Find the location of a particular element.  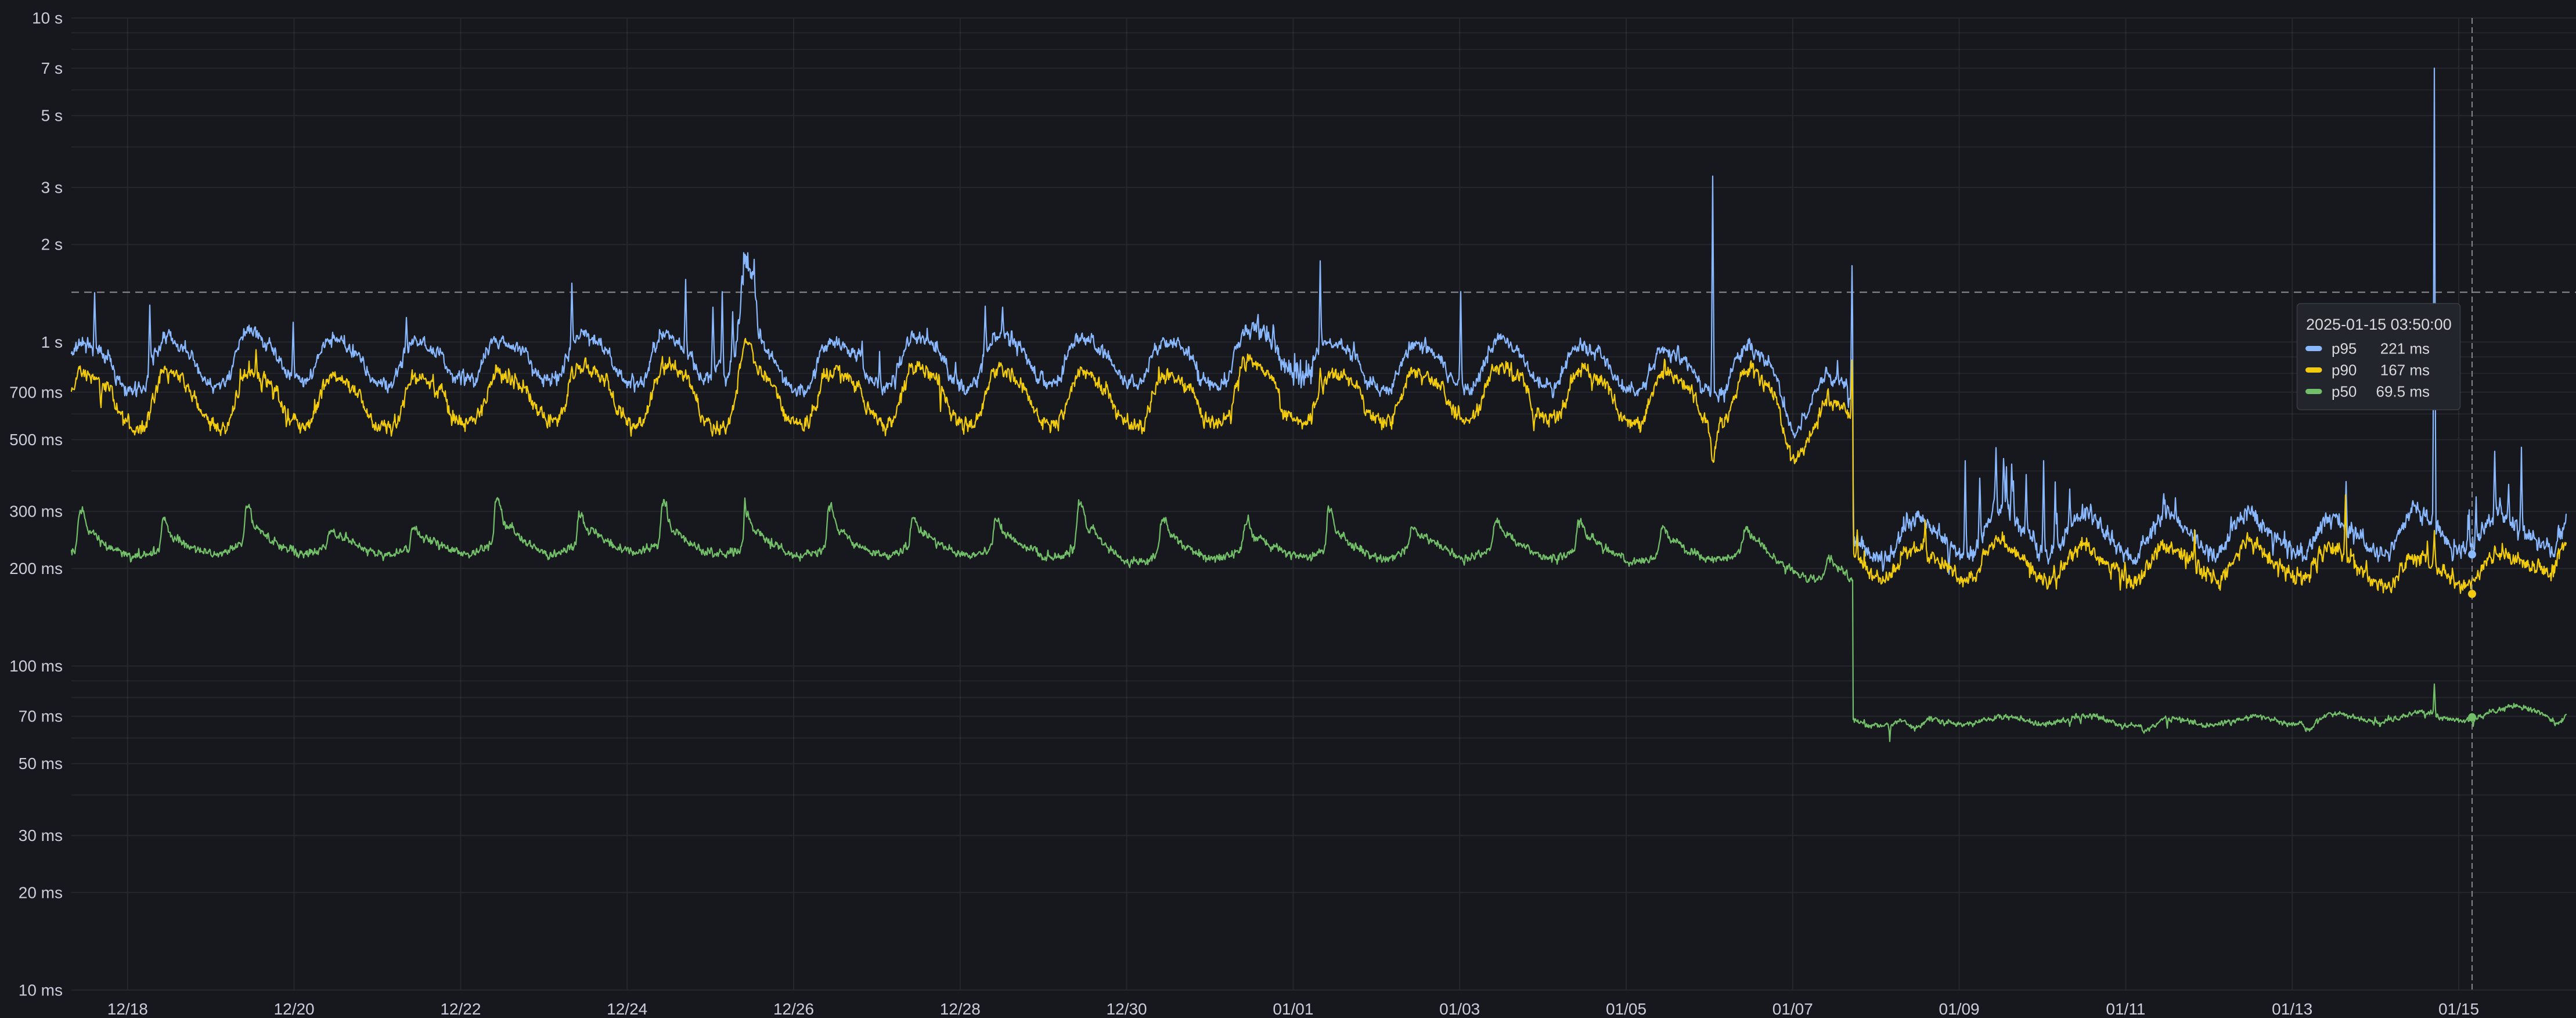

svg-text: 200 ms is located at coordinates (36, 568).